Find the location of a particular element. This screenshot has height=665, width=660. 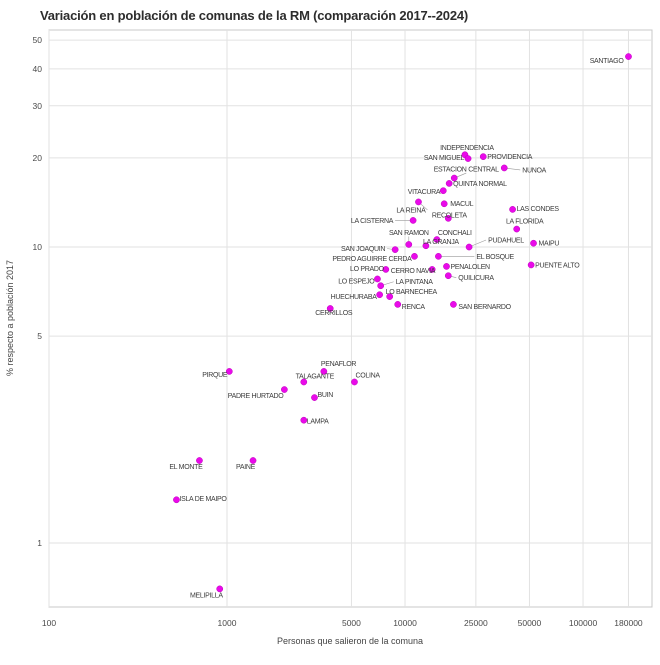

point-label: VITACURA is located at coordinates (424, 192).